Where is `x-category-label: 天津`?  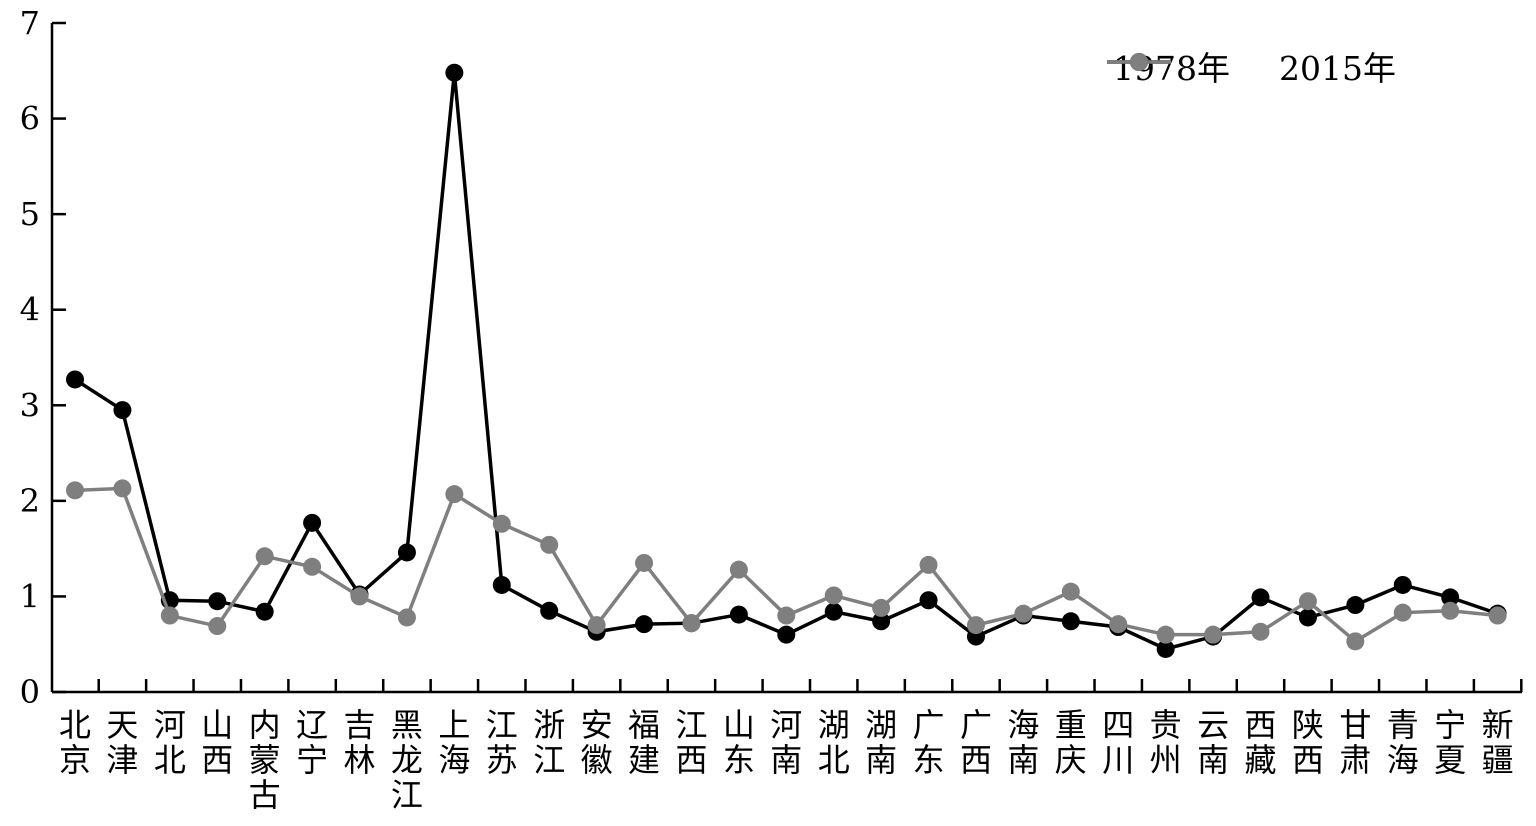
x-category-label: 天津 is located at coordinates (122, 742).